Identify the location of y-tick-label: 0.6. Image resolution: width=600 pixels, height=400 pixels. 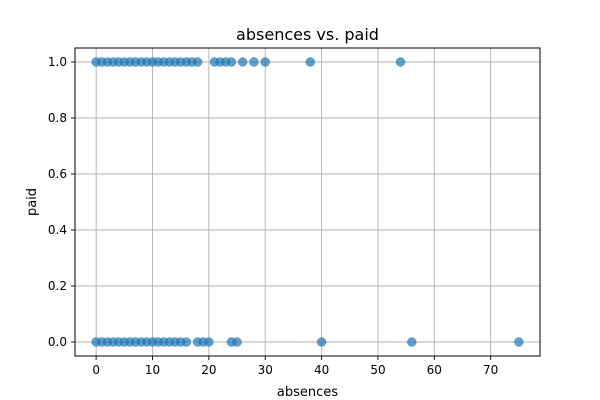
(57, 174).